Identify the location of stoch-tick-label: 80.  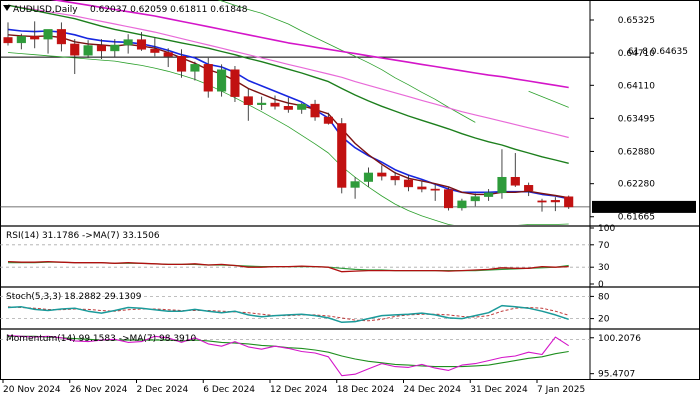
(604, 297).